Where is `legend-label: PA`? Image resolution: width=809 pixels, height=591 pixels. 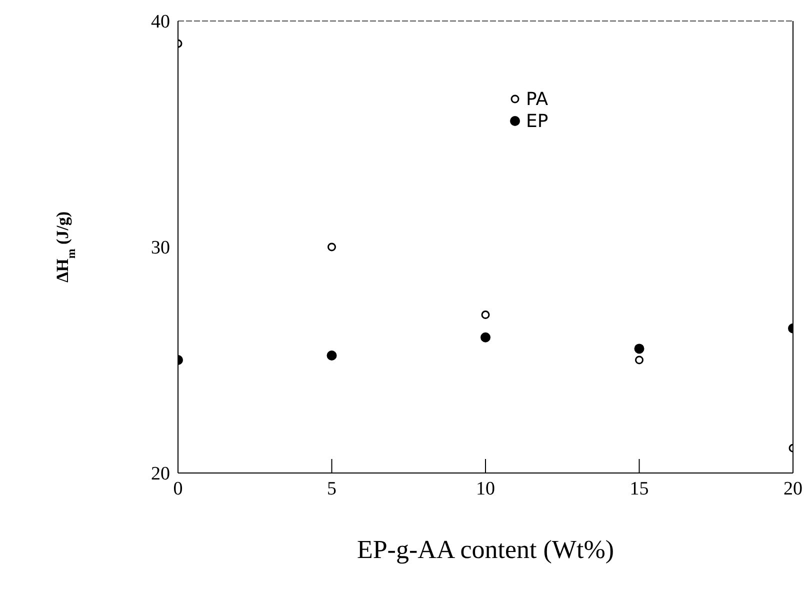
legend-label: PA is located at coordinates (537, 99).